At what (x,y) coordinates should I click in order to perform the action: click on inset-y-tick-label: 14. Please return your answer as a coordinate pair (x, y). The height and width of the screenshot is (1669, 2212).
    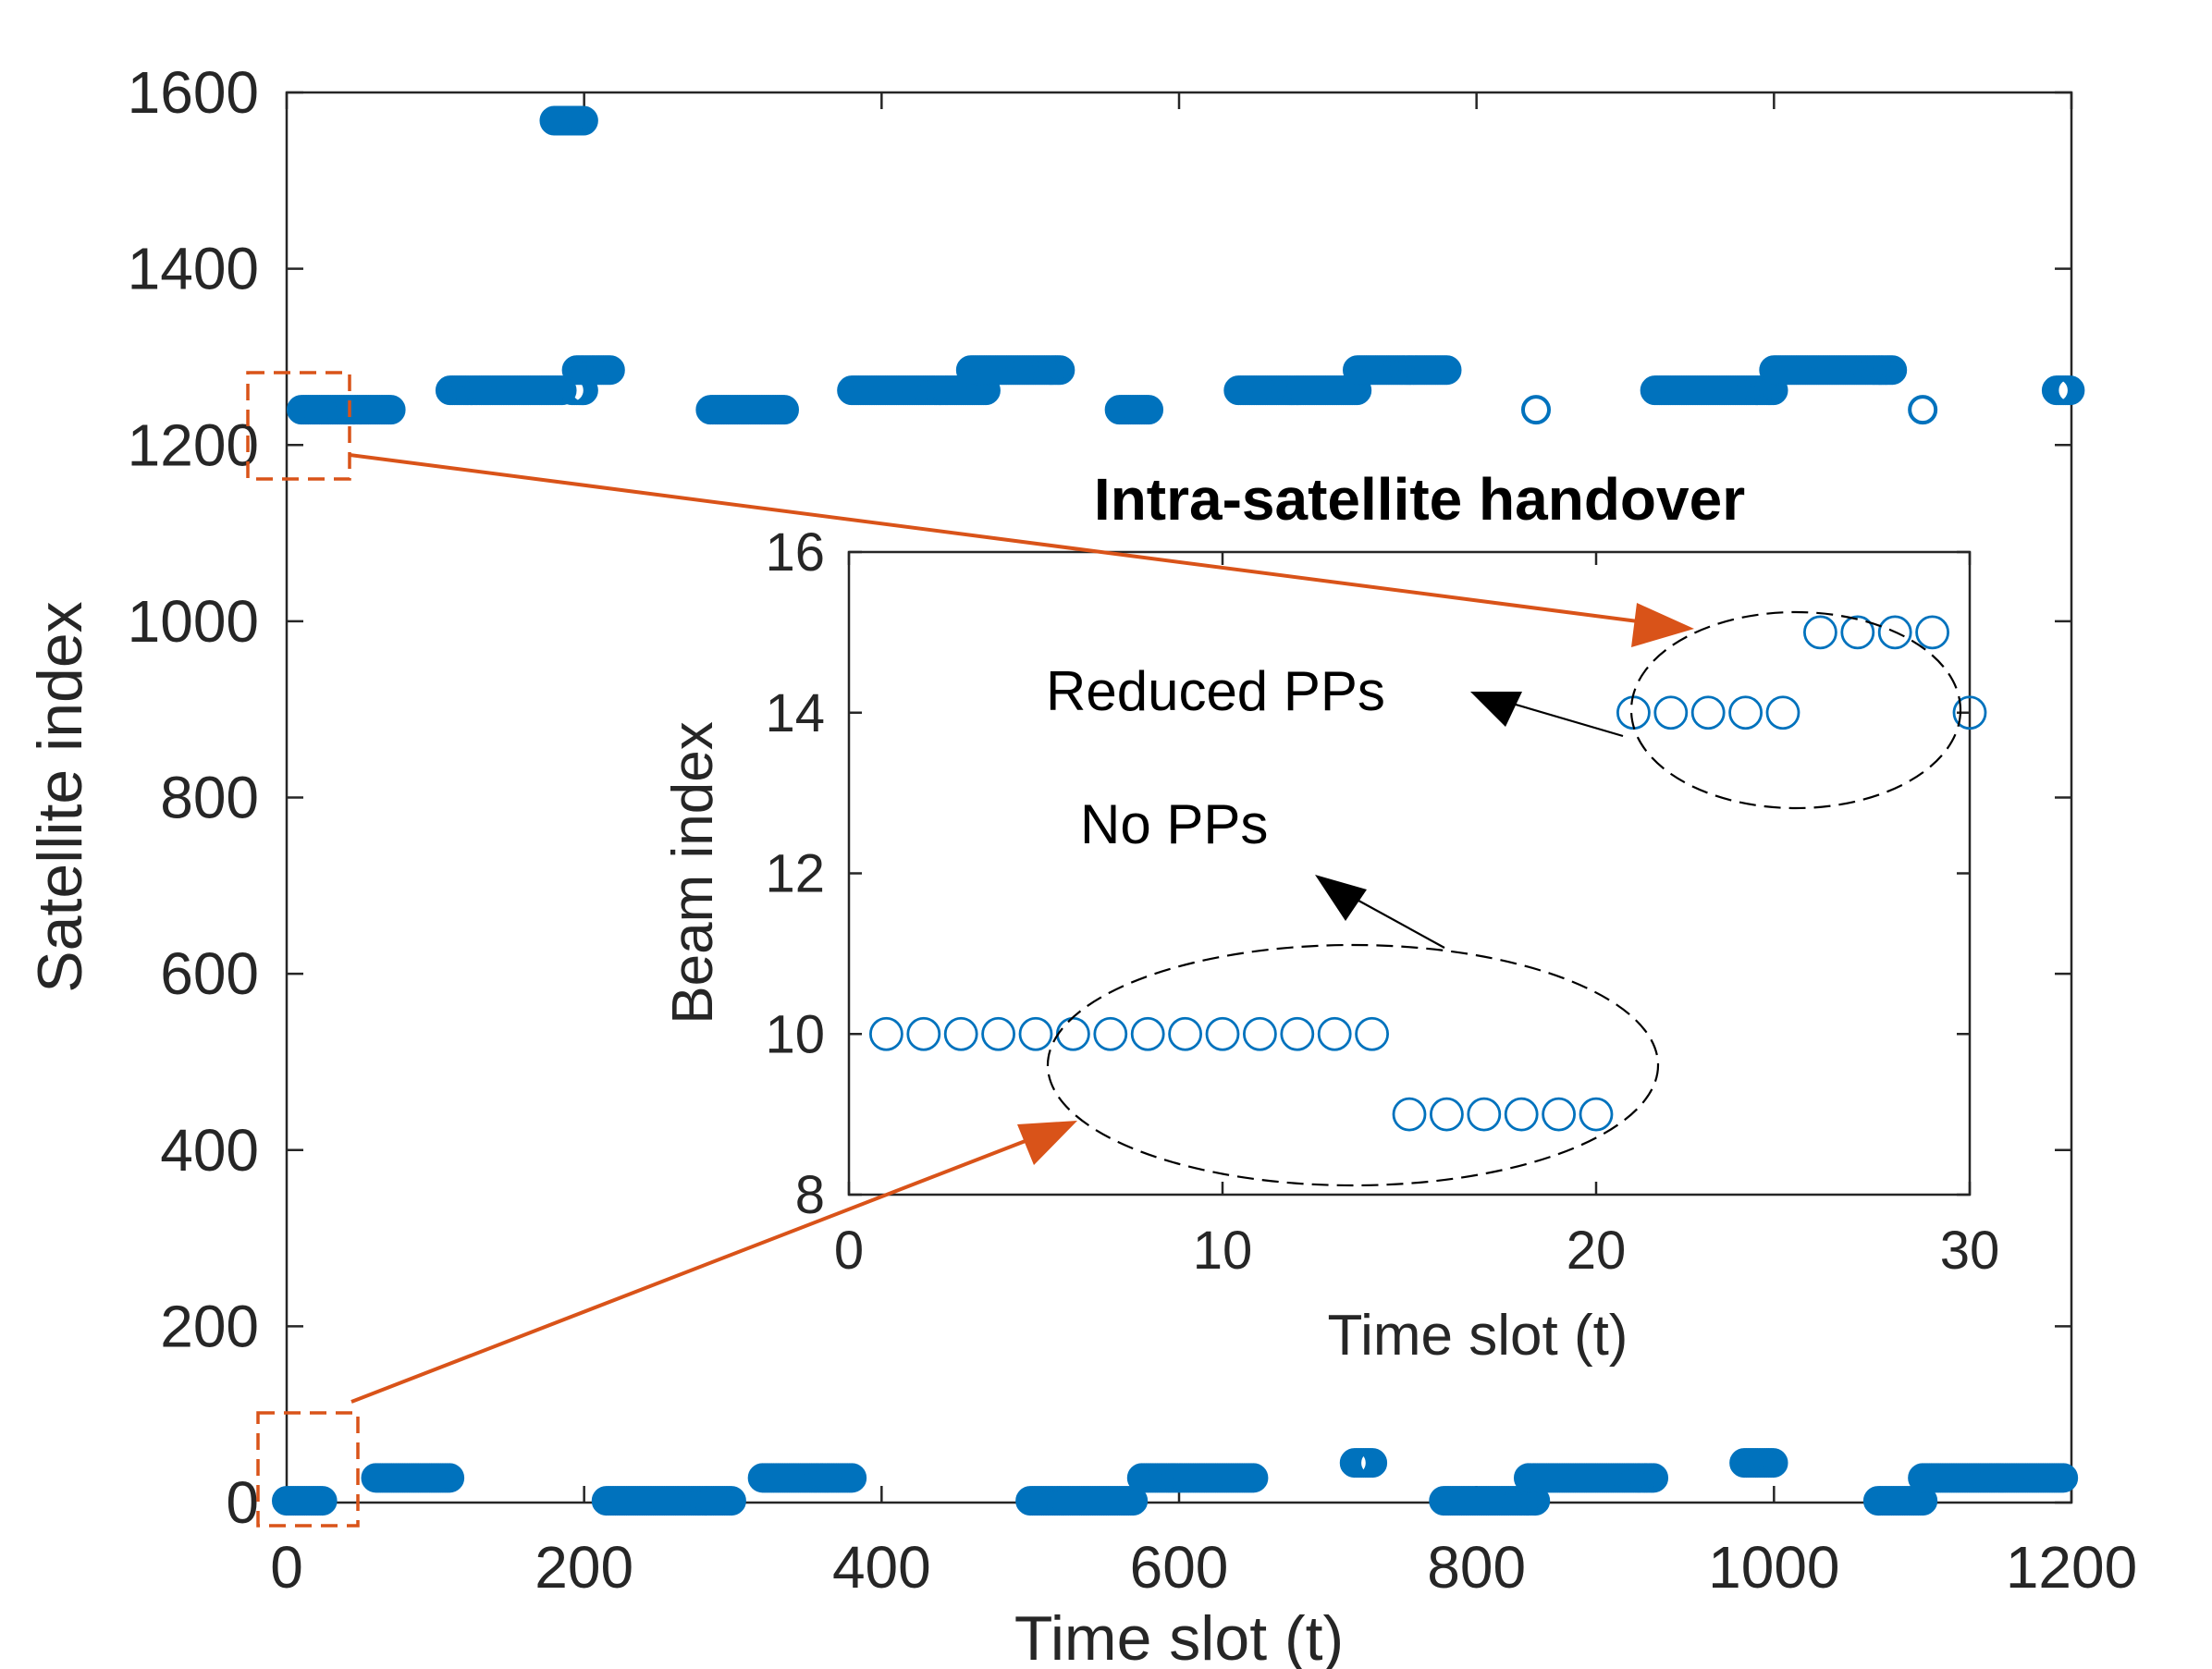
    Looking at the image, I should click on (795, 713).